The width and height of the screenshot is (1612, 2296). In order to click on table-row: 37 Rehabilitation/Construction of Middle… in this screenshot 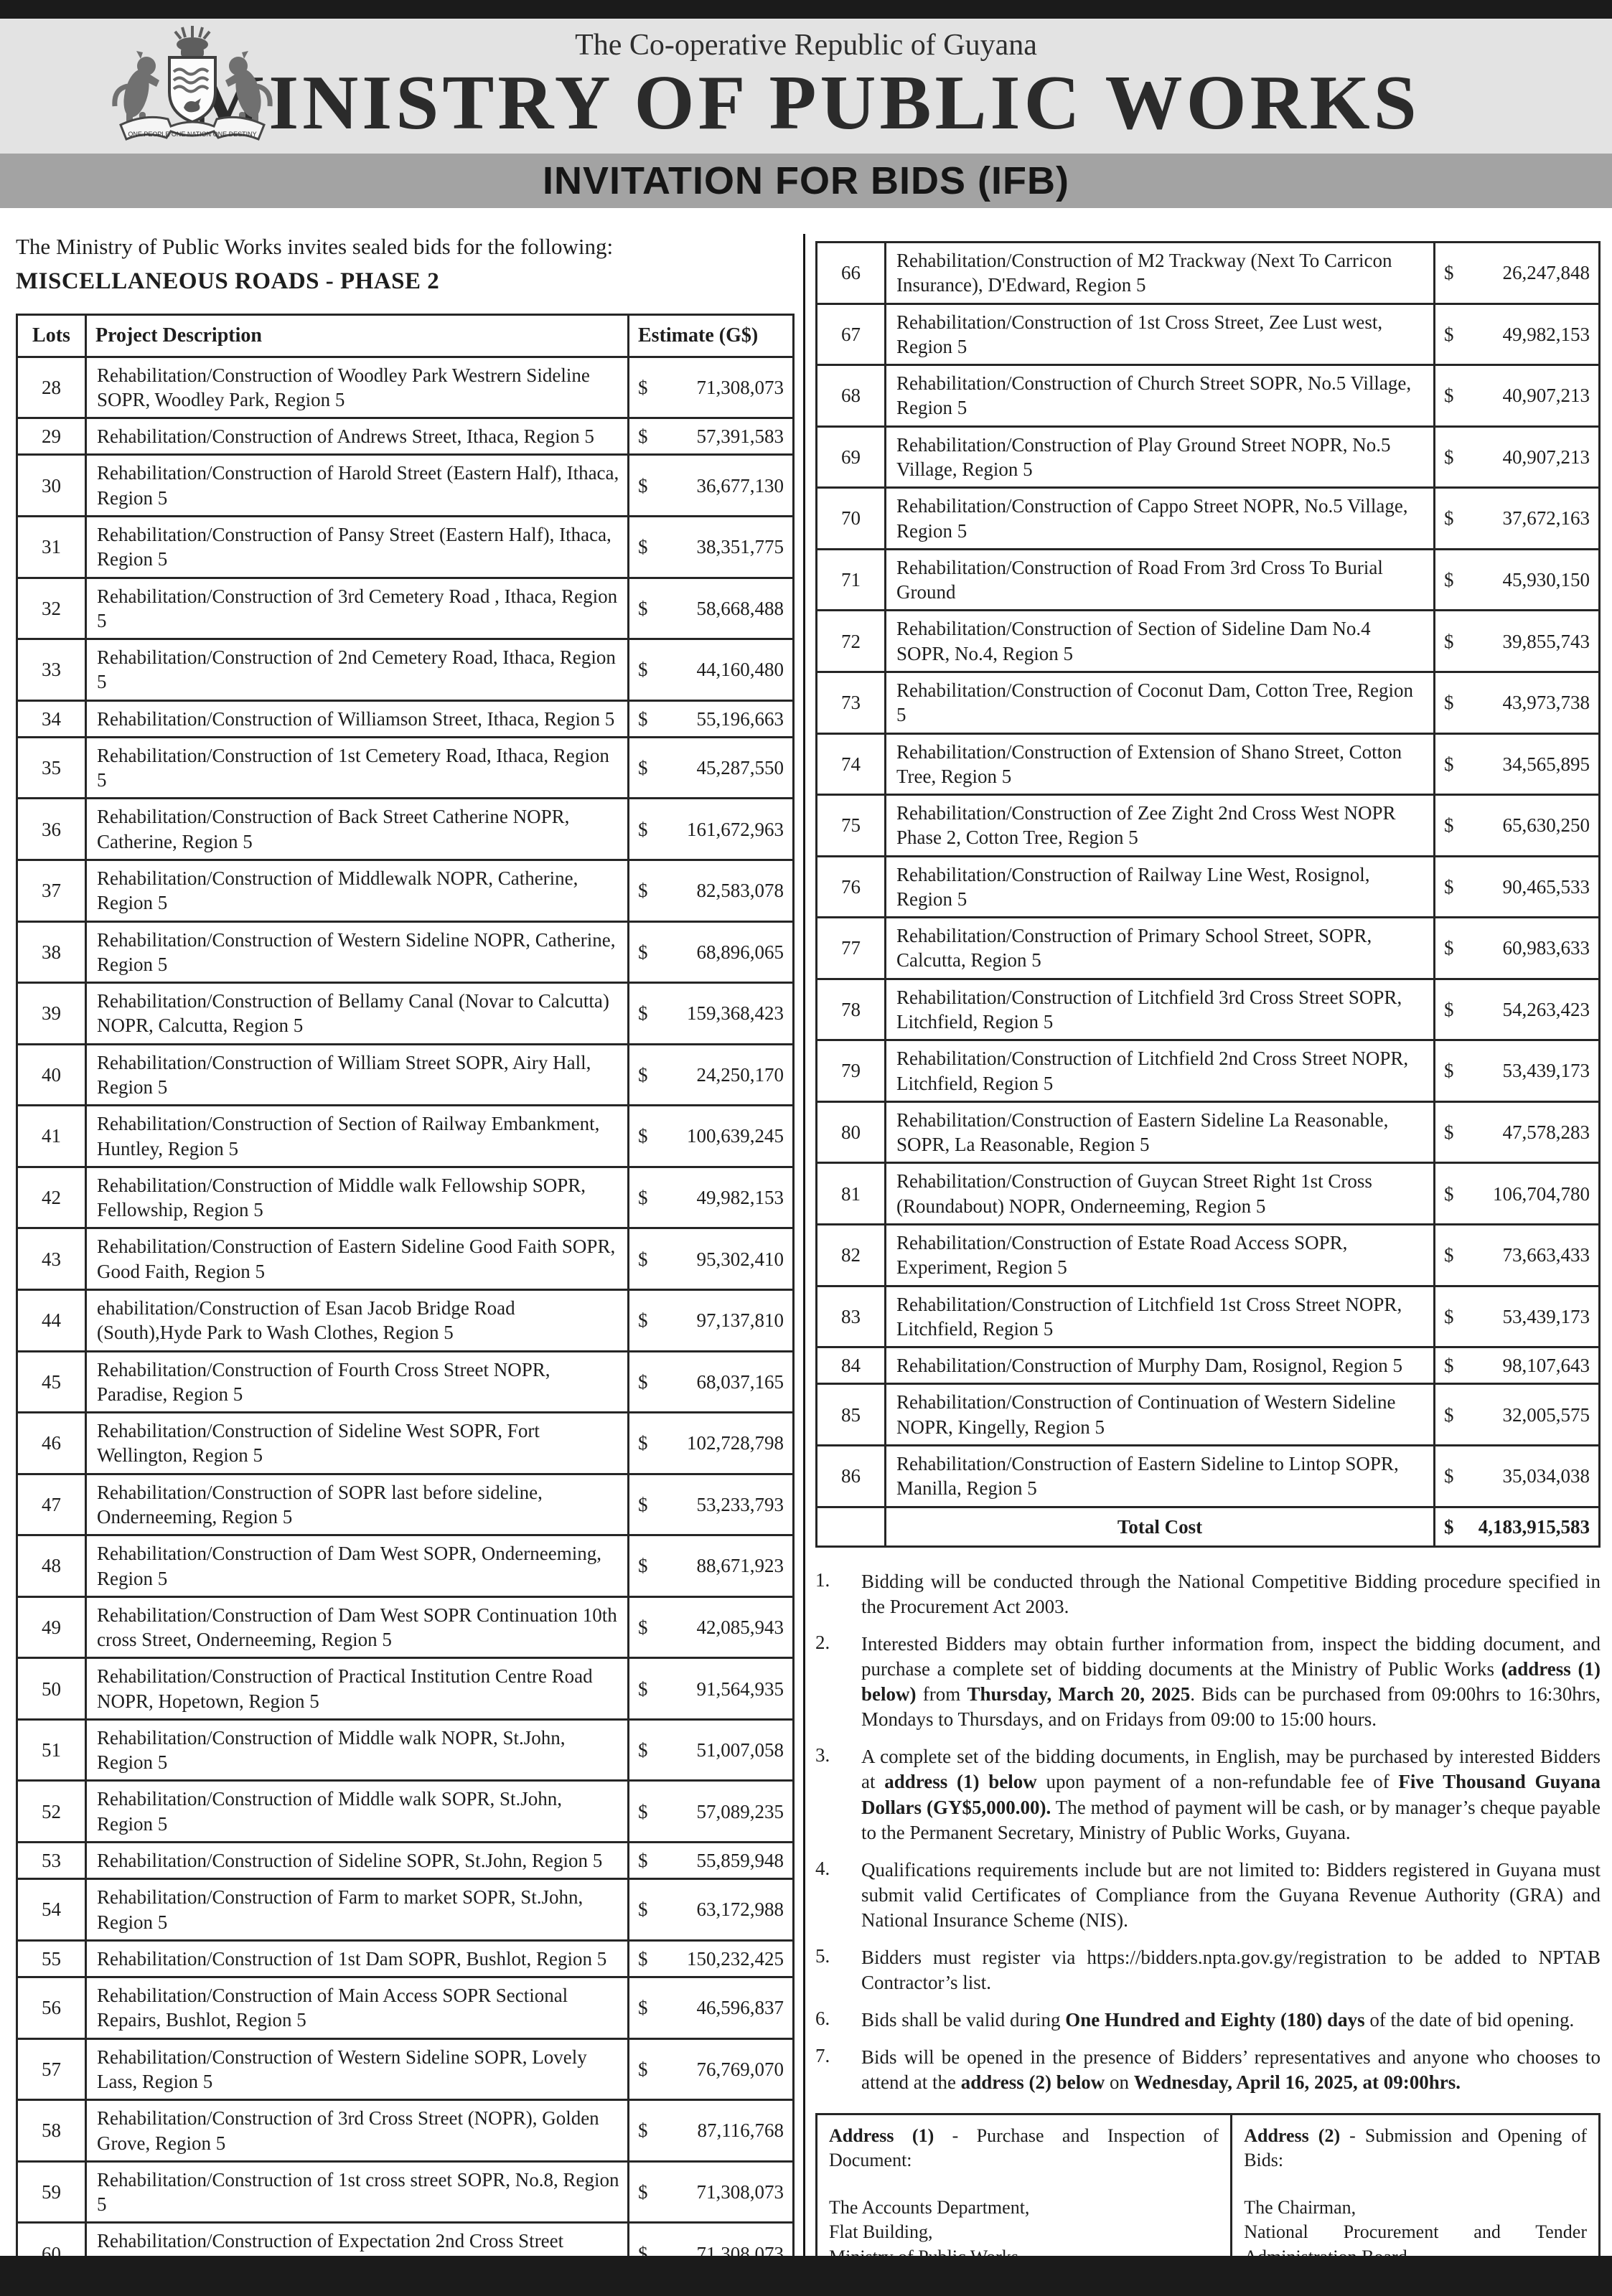, I will do `click(405, 891)`.